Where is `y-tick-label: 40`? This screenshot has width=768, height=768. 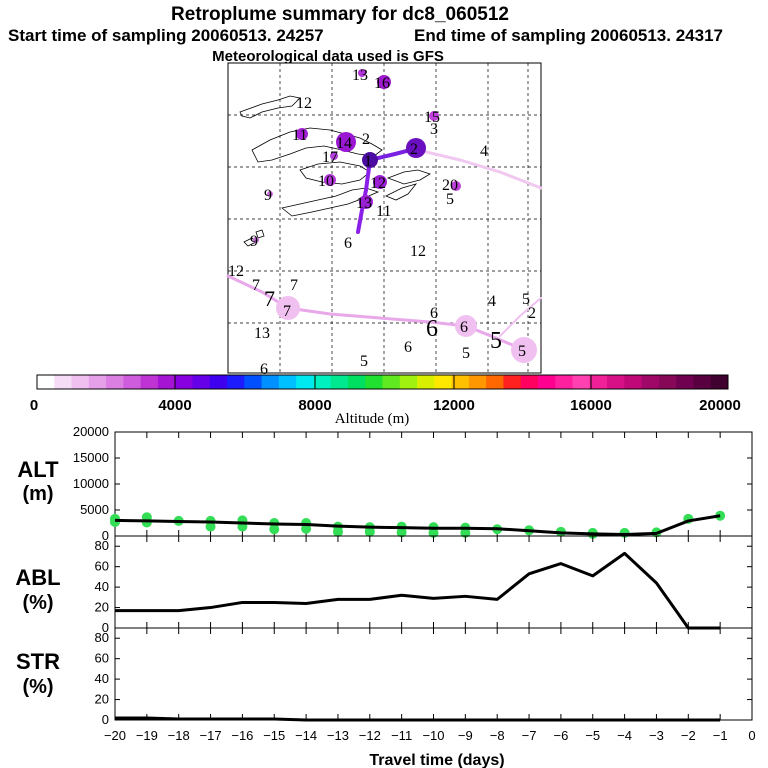 y-tick-label: 40 is located at coordinates (102, 586).